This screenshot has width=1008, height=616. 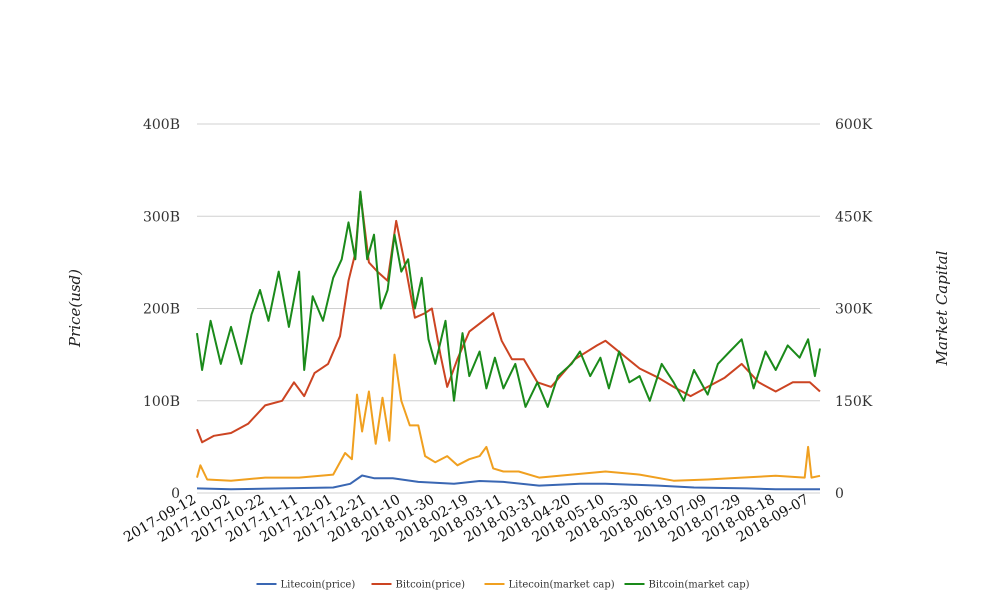 What do you see at coordinates (562, 585) in the screenshot?
I see `legend-label: Litecoin(market cap)` at bounding box center [562, 585].